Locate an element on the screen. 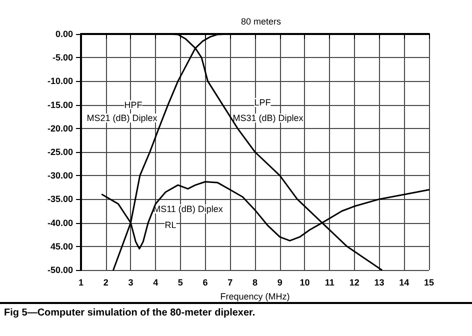 The width and height of the screenshot is (472, 336). y-tick-label: -20.00 is located at coordinates (60, 128).